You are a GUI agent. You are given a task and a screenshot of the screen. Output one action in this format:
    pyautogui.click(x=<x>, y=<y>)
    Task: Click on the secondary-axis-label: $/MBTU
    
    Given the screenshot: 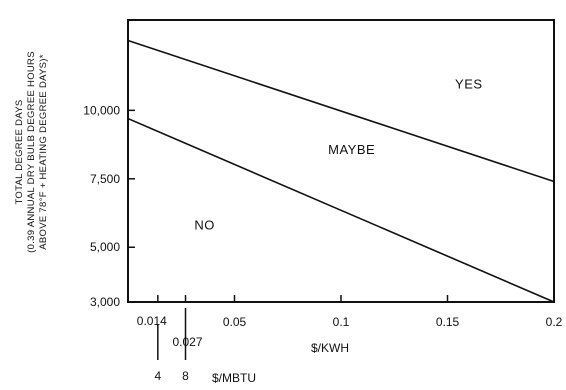 What is the action you would take?
    pyautogui.click(x=234, y=378)
    